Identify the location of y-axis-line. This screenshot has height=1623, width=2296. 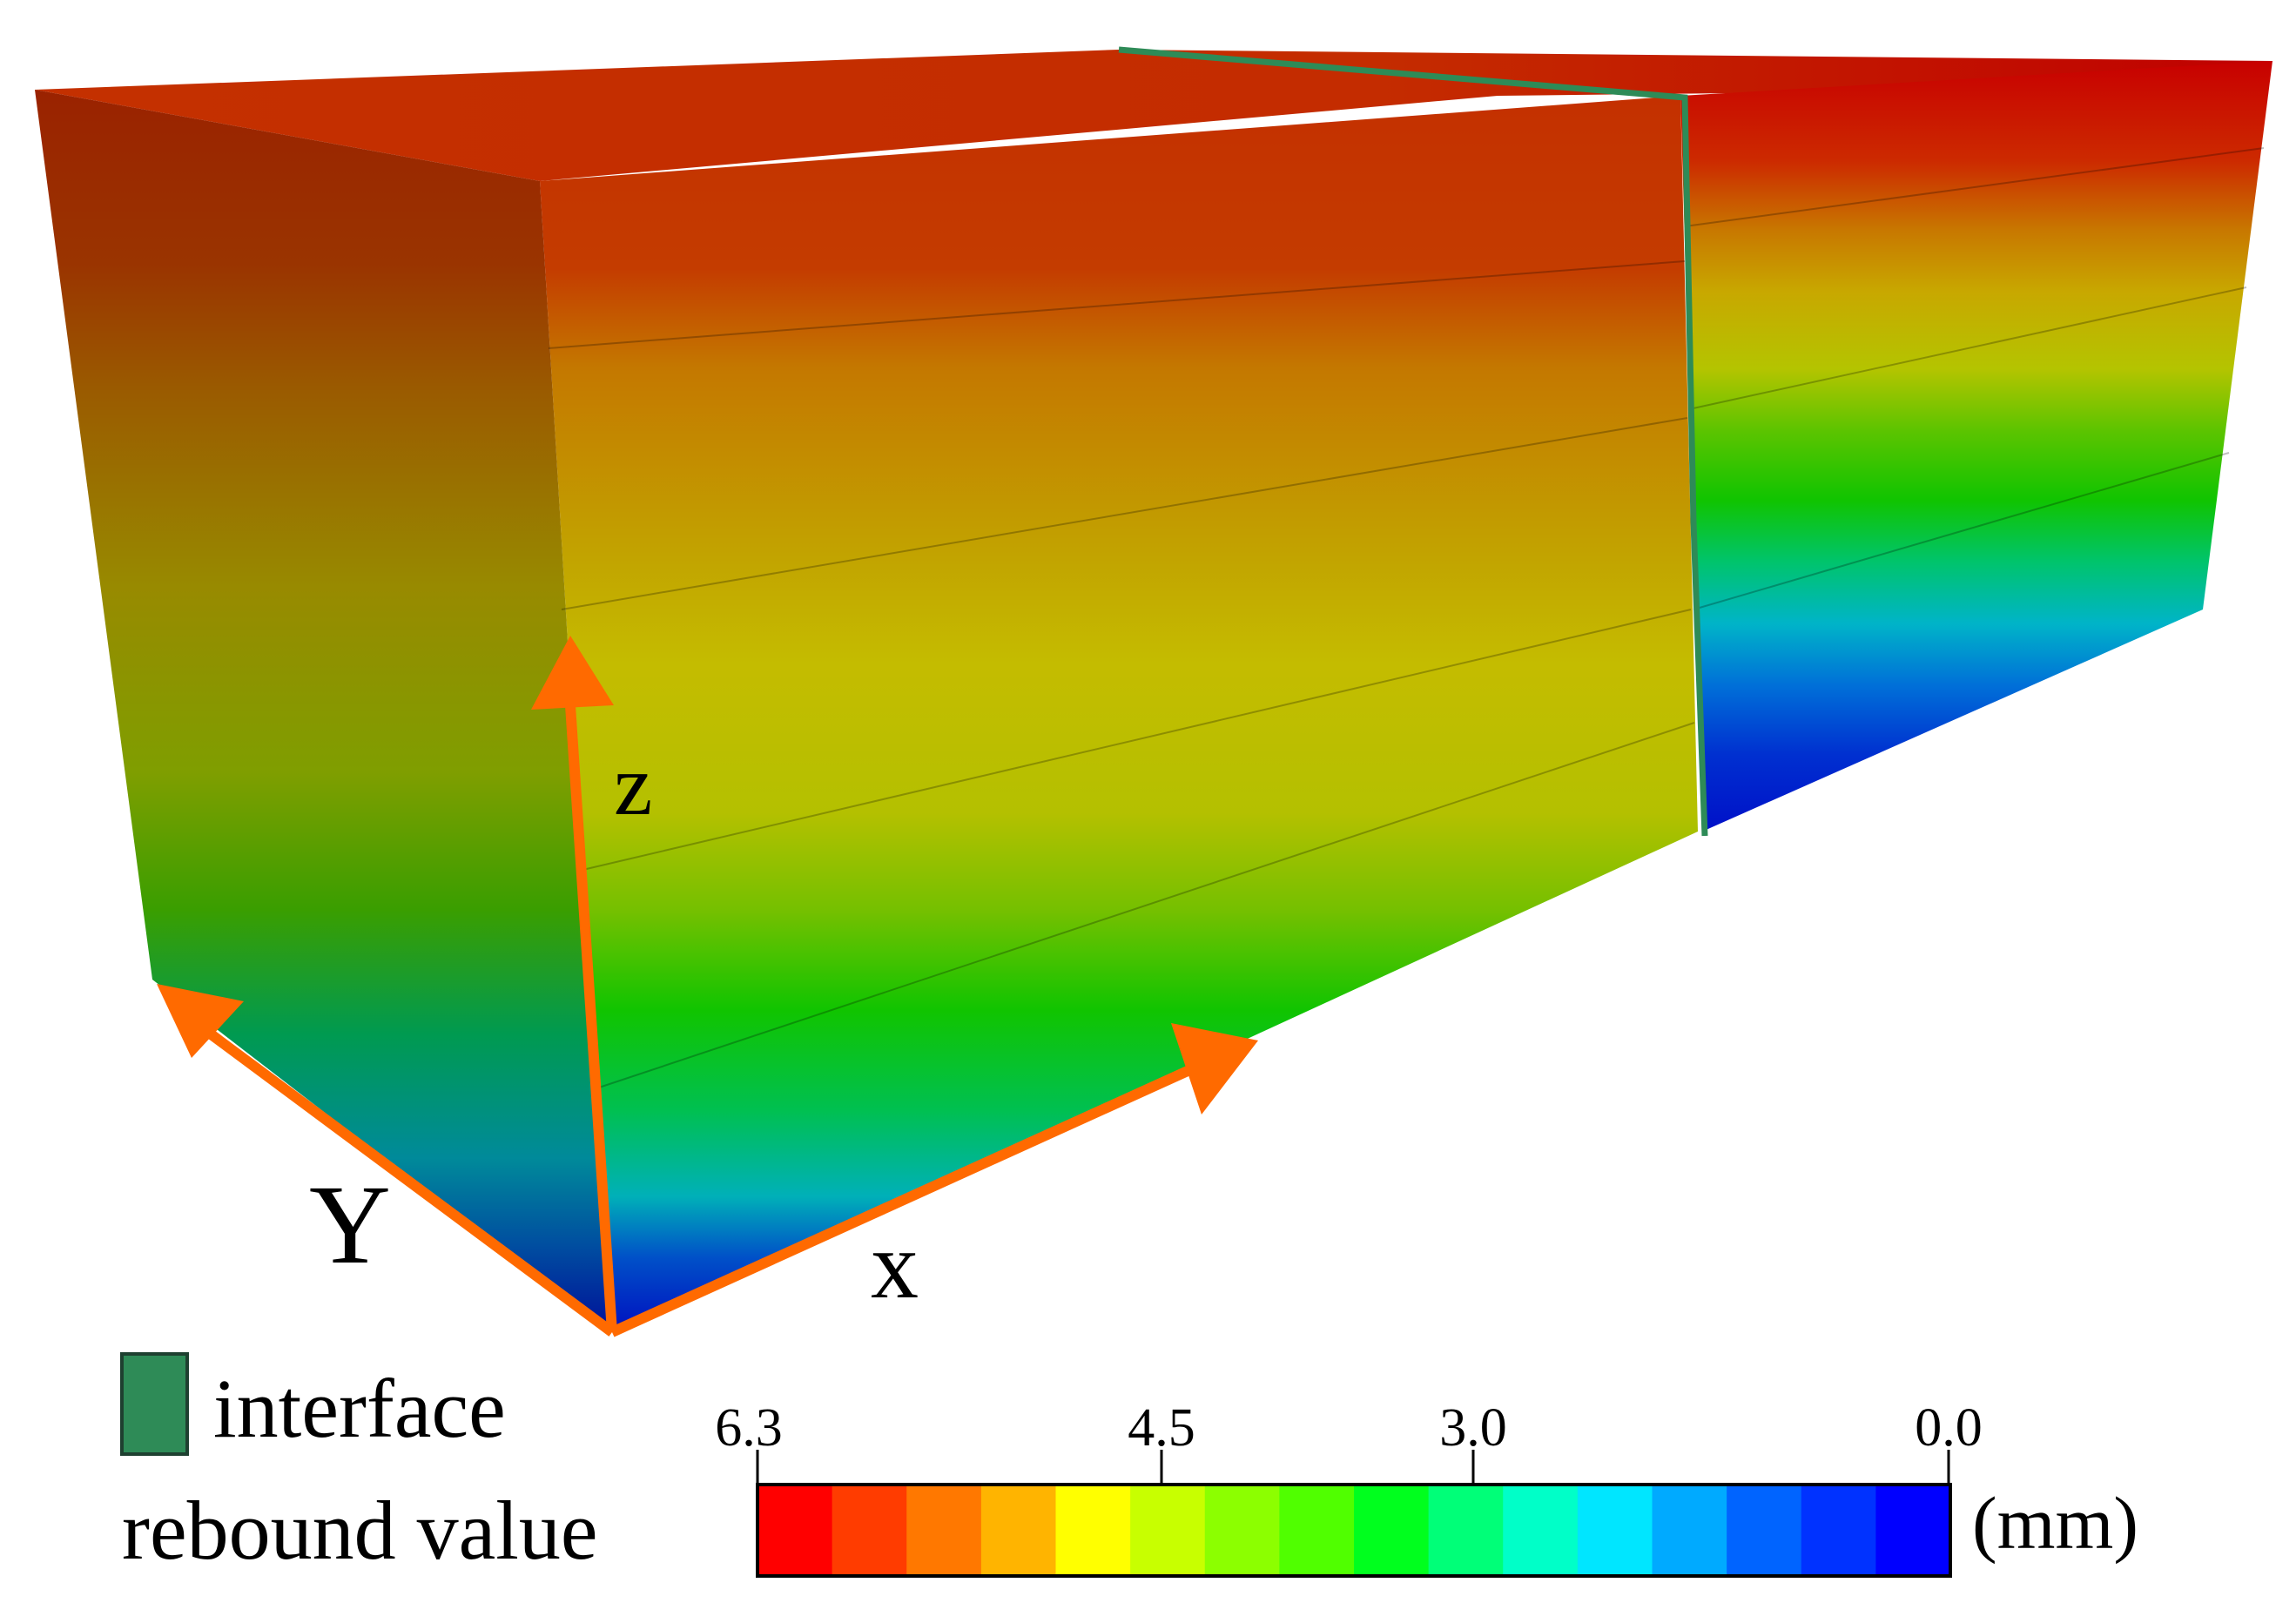
(404, 1178).